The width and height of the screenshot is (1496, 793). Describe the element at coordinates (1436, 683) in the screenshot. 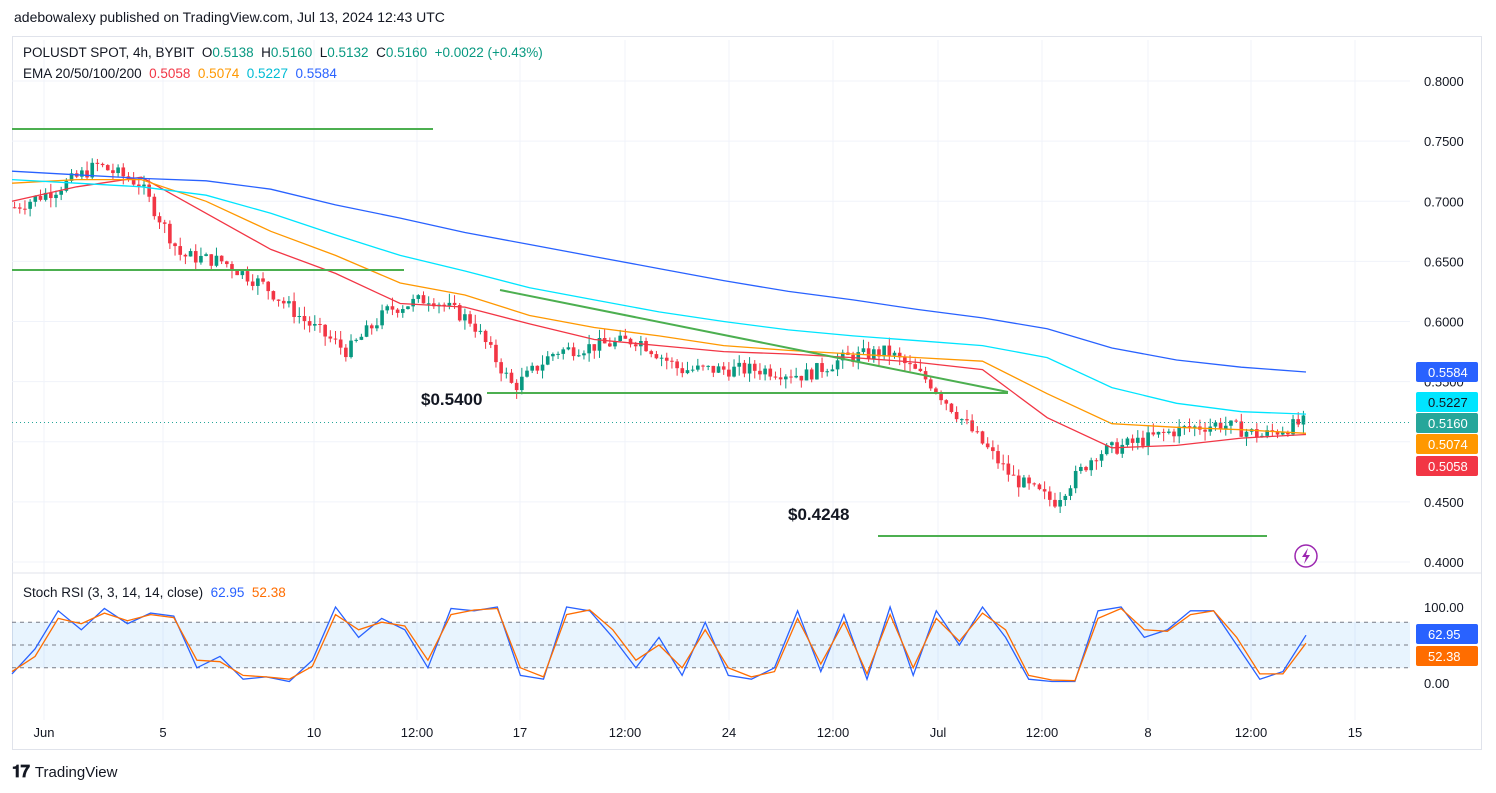

I see `stoch-tick-label: 0.00` at that location.